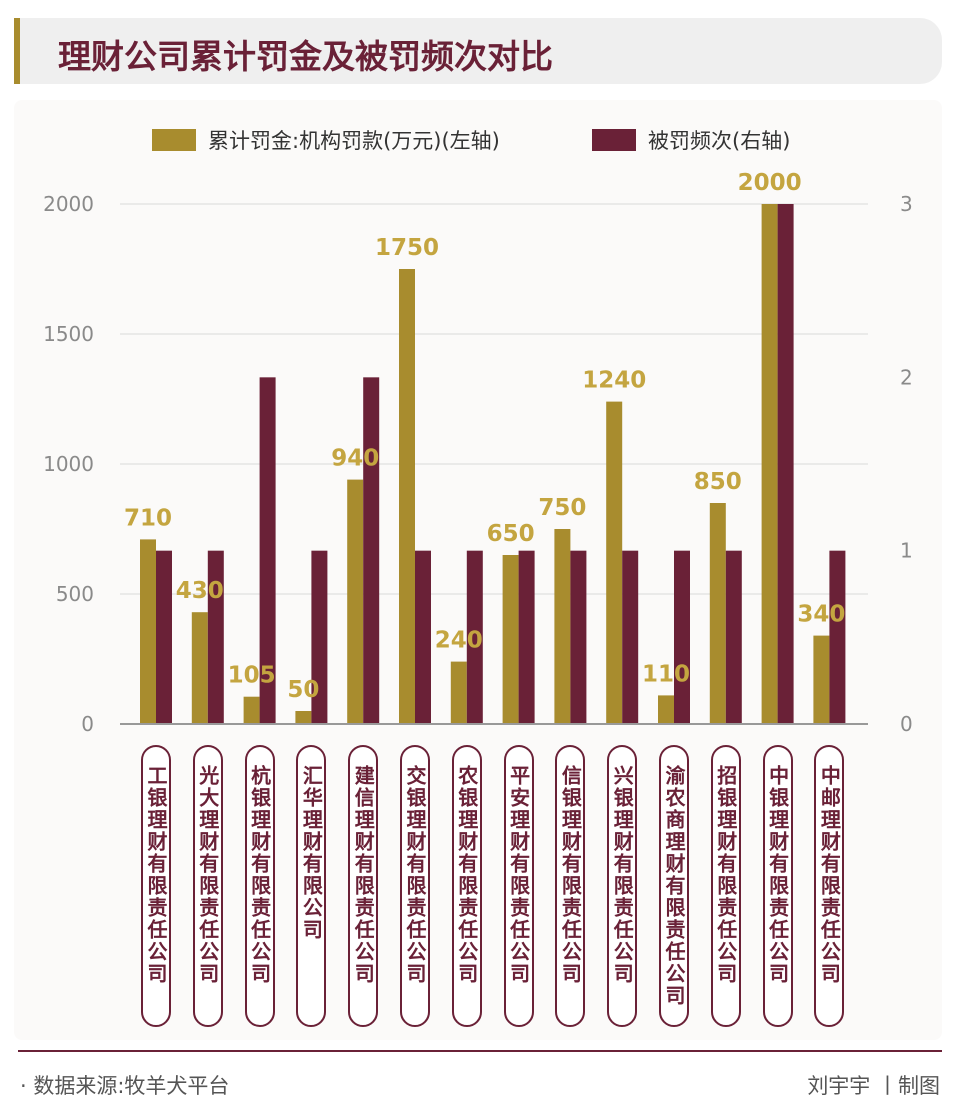 This screenshot has width=960, height=1113. I want to click on legend-item-fine: 累计罚金:机构罚款(万元)(左轴), so click(326, 140).